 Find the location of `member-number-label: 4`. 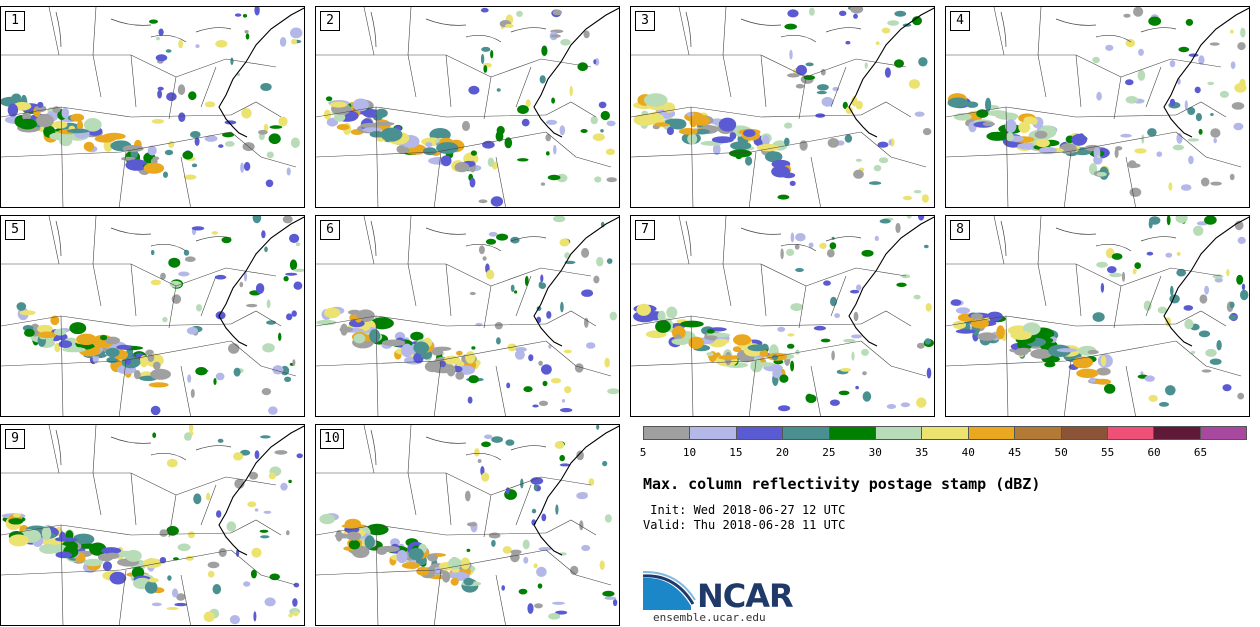

member-number-label: 4 is located at coordinates (960, 21).